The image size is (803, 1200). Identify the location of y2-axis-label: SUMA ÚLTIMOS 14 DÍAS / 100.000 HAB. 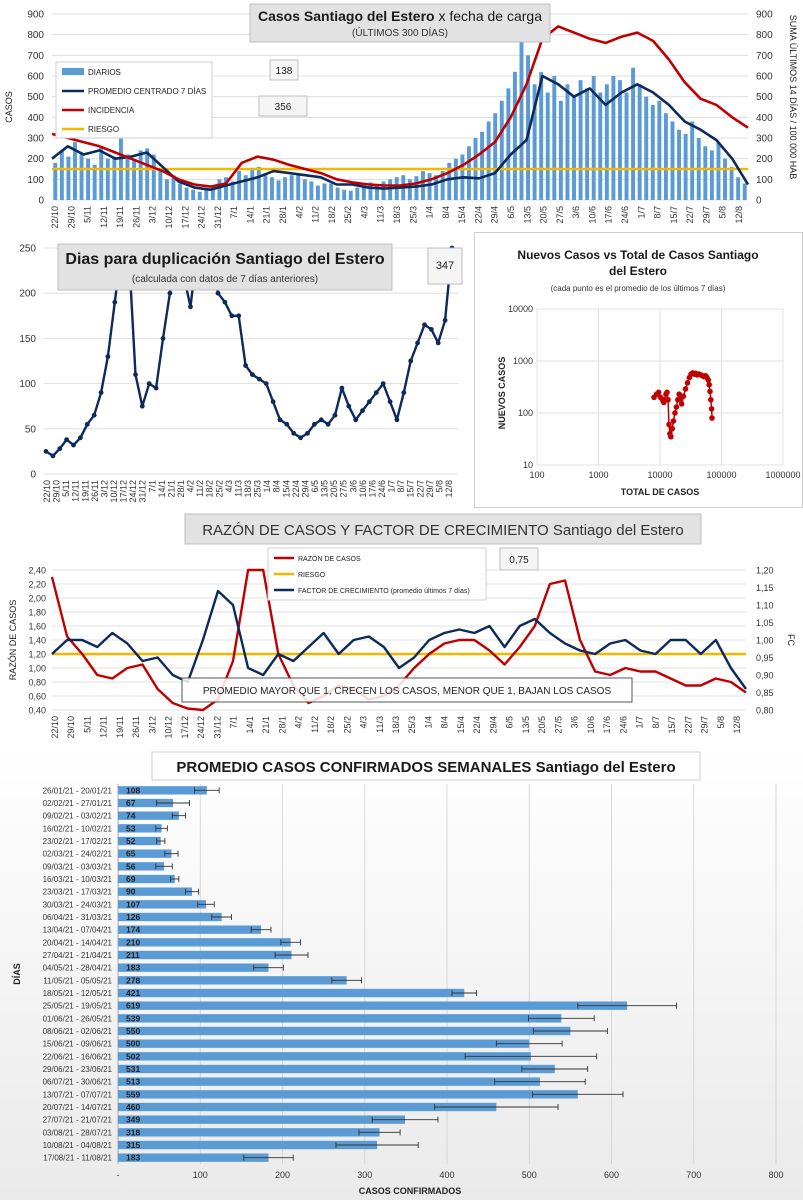
(793, 97).